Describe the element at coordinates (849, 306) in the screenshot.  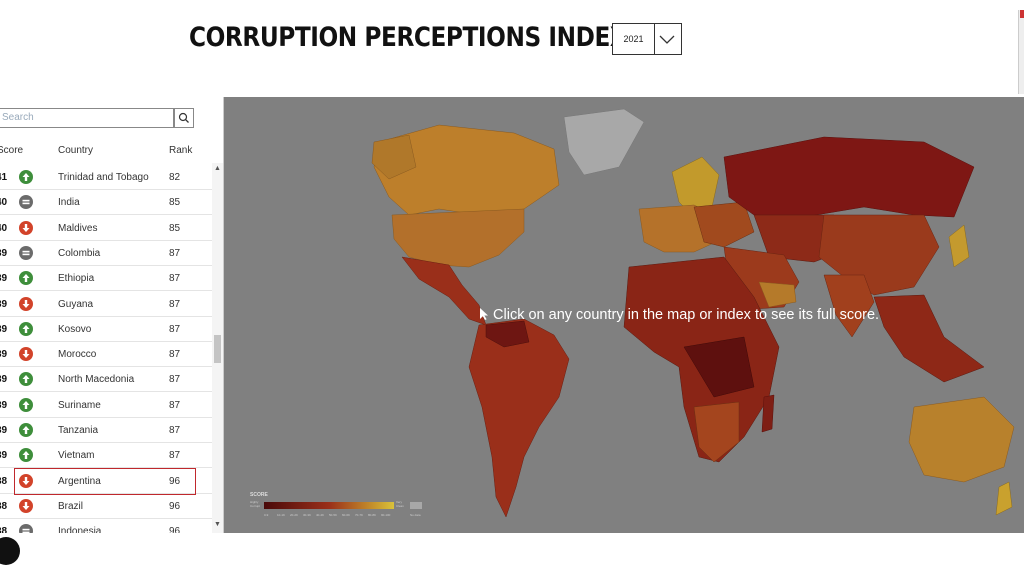
I see `map-region-india` at that location.